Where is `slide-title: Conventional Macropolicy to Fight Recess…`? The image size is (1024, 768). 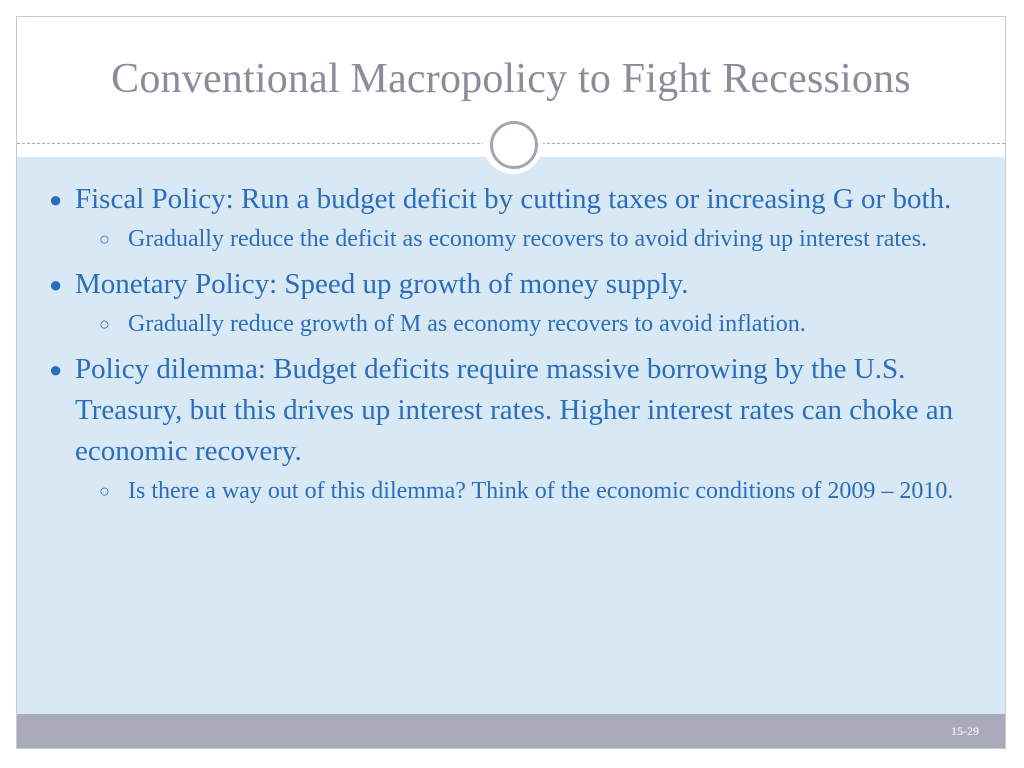 slide-title: Conventional Macropolicy to Fight Recess… is located at coordinates (511, 79).